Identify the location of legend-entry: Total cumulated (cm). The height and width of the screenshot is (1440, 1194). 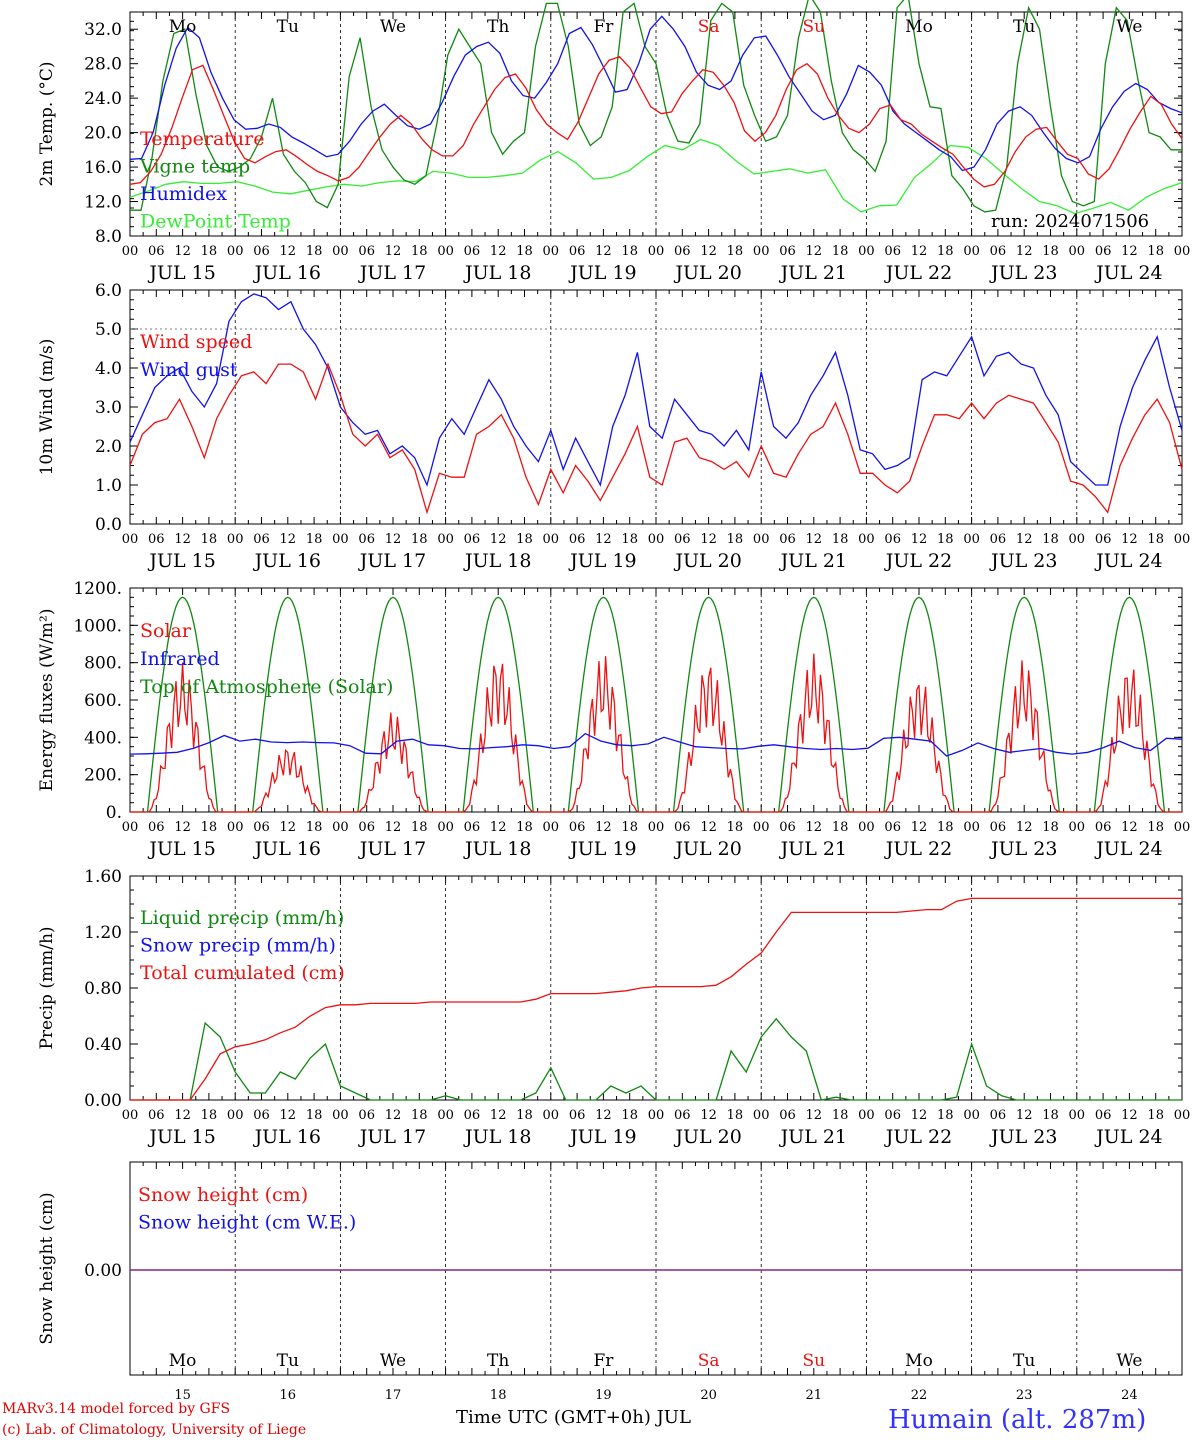
(242, 973).